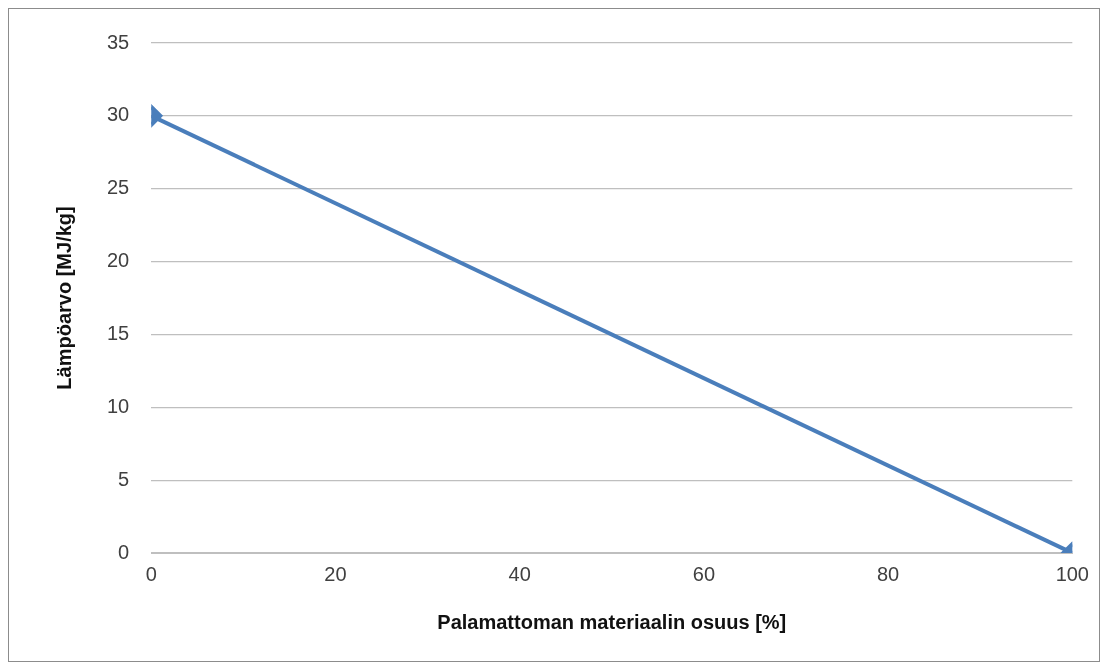  Describe the element at coordinates (118, 405) in the screenshot. I see `y-tick-label: 10` at that location.